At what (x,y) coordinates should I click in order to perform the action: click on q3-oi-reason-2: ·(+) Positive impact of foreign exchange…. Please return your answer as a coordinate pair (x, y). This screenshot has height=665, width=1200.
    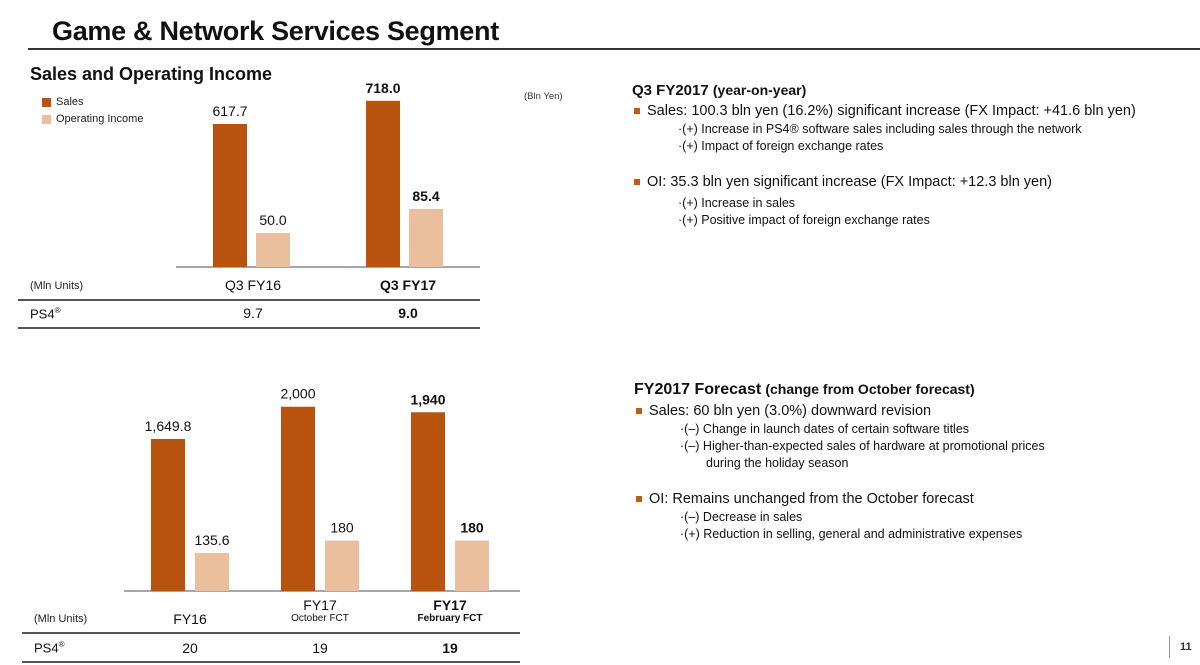
    Looking at the image, I should click on (804, 220).